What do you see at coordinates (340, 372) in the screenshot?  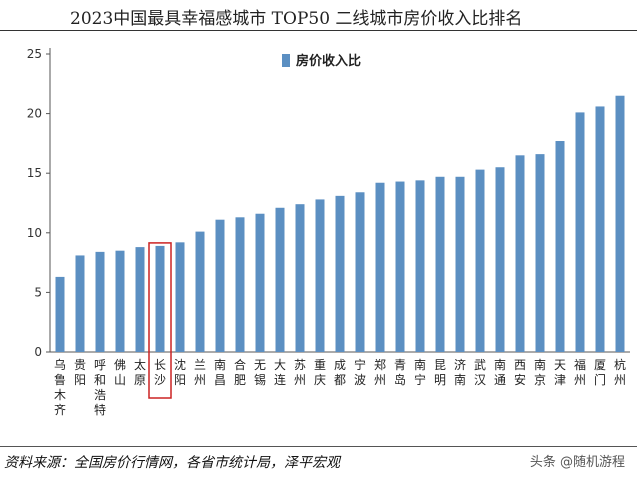 I see `x-tick-label: 成都` at bounding box center [340, 372].